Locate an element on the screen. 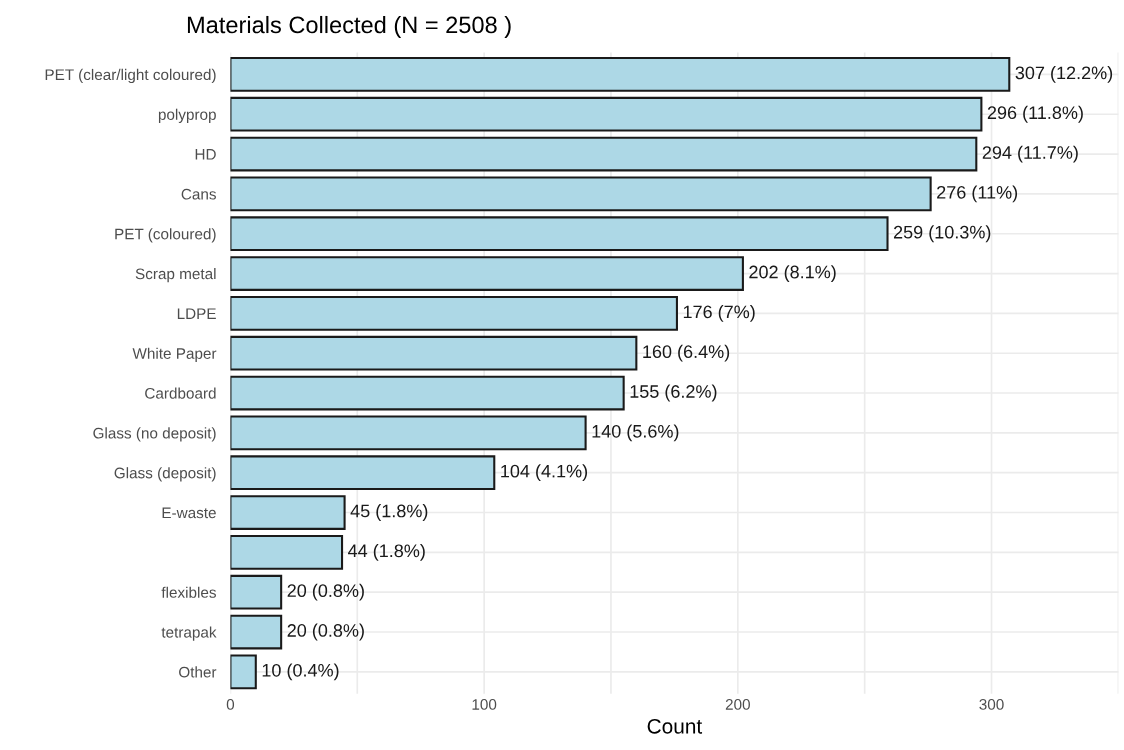 The width and height of the screenshot is (1124, 750). y-tick-label: Other is located at coordinates (198, 672).